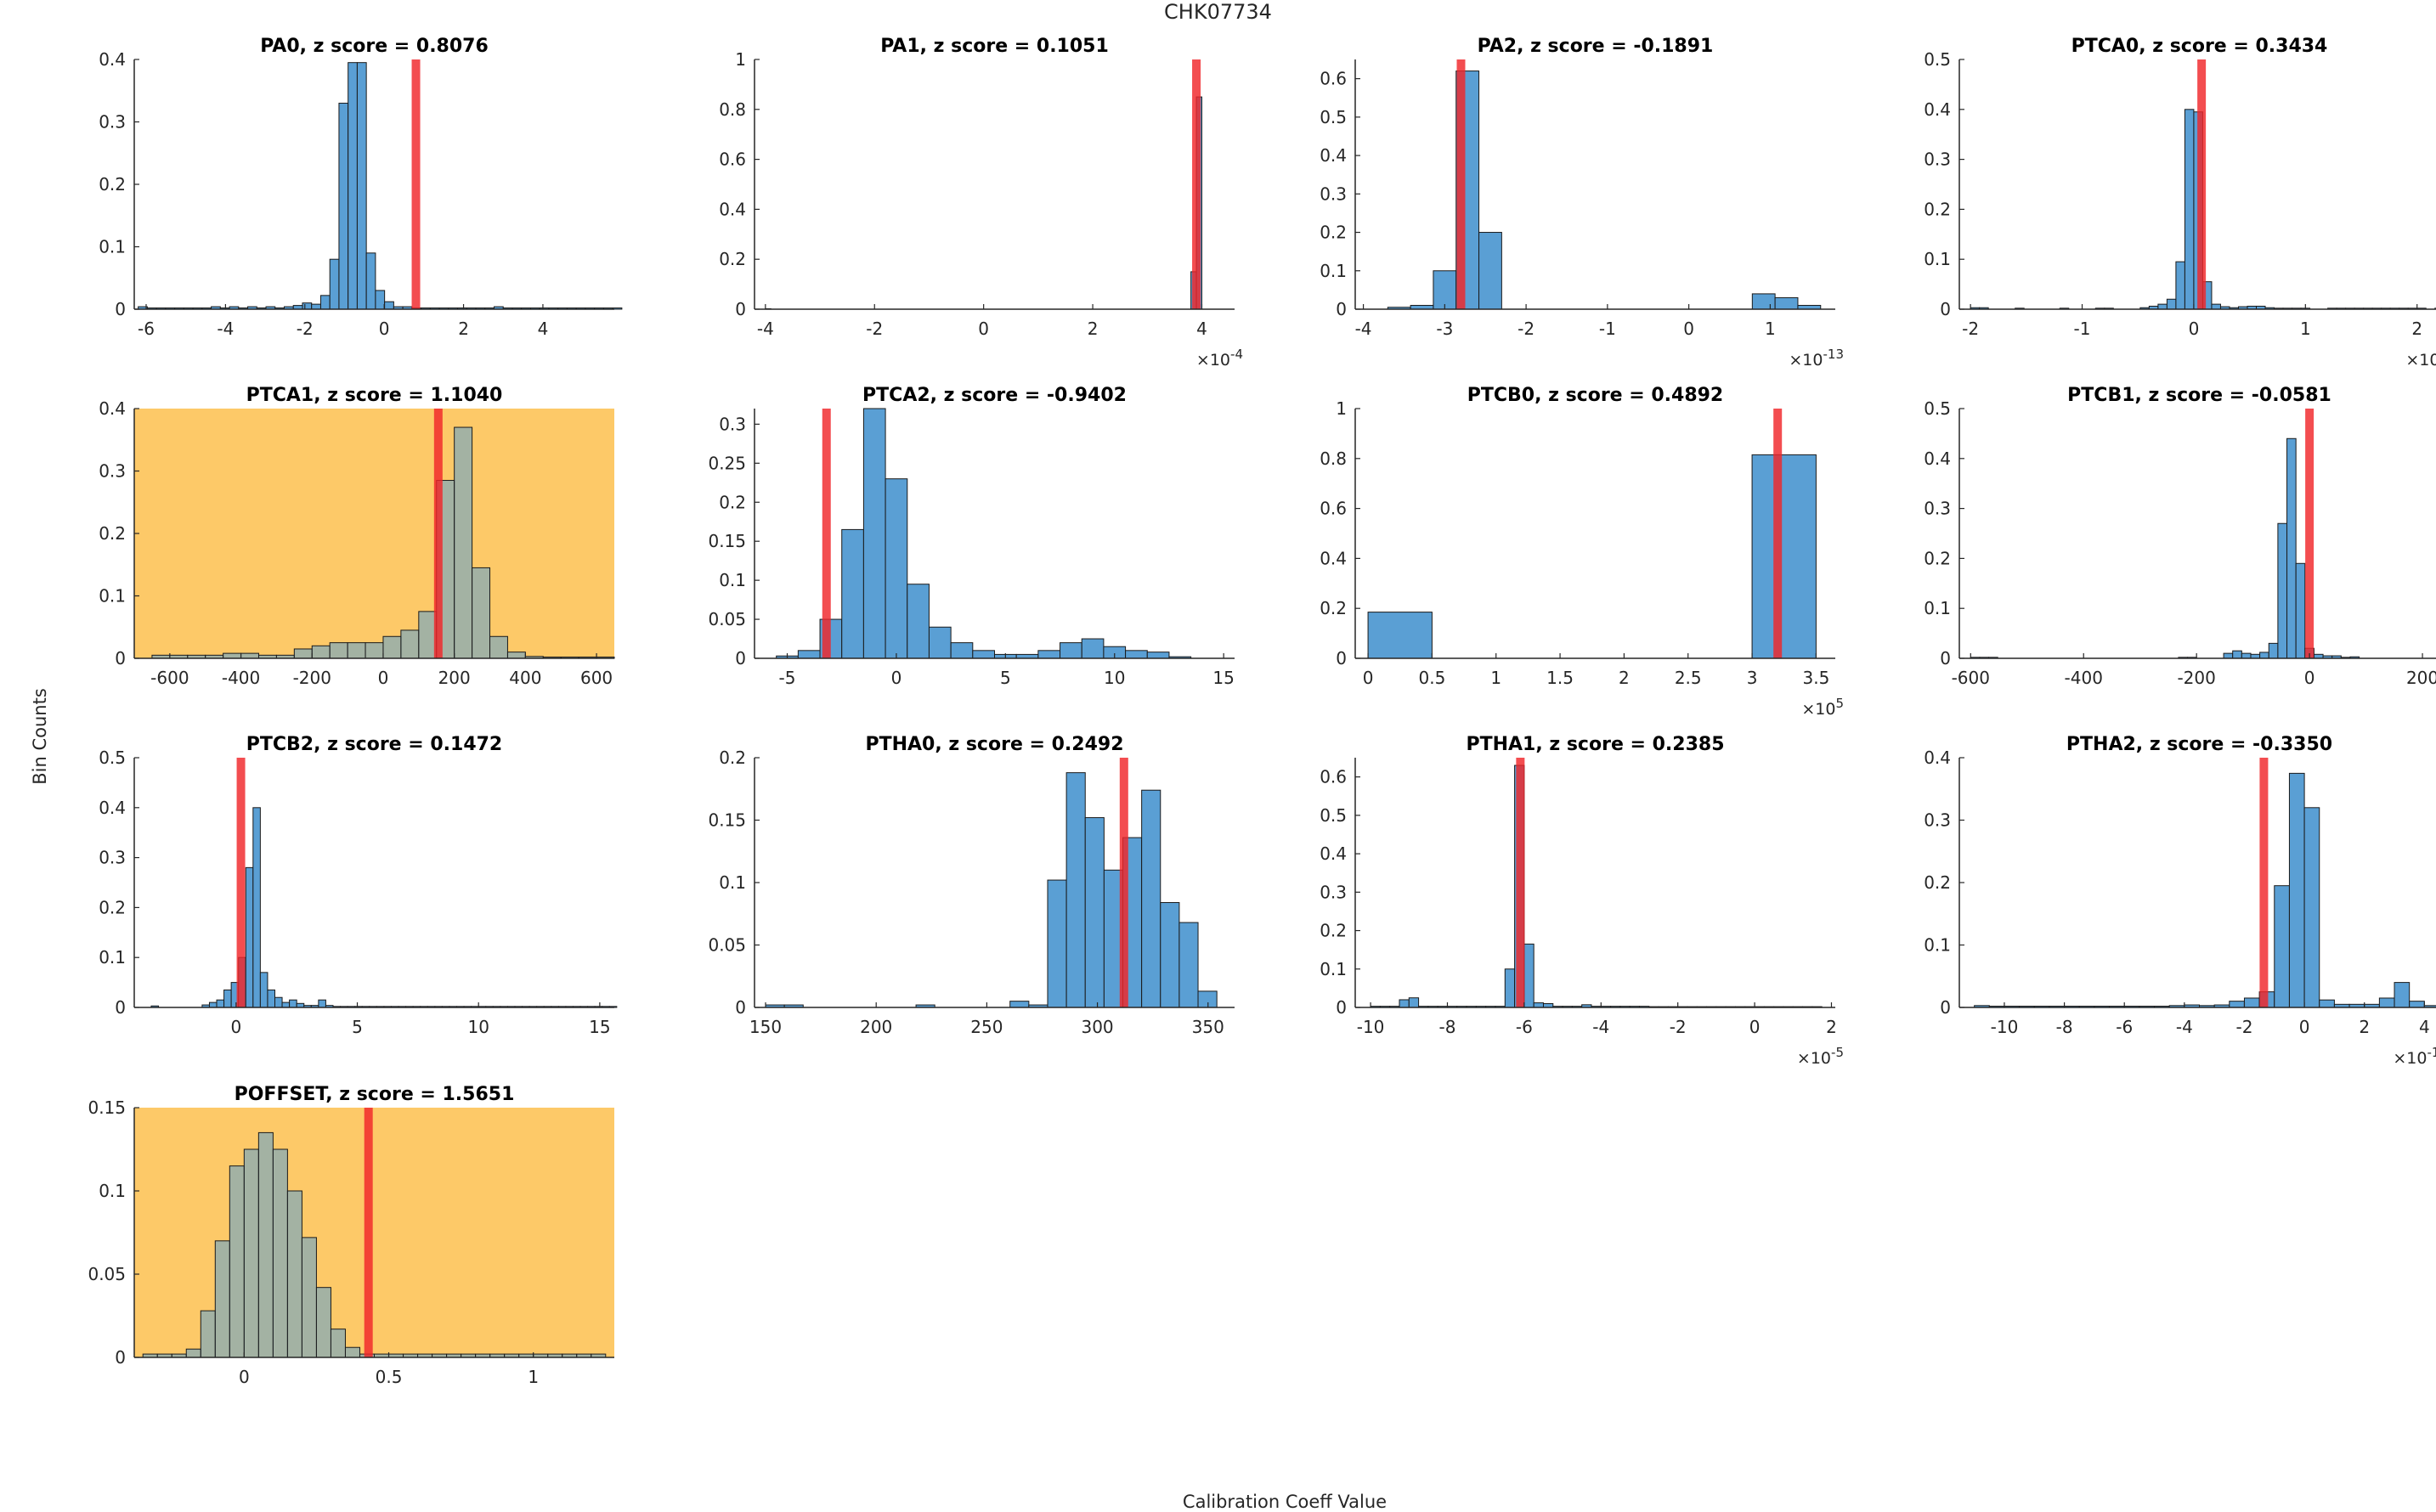  I want to click on x-exponent-label: ×10⁻¹³, so click(1816, 358).